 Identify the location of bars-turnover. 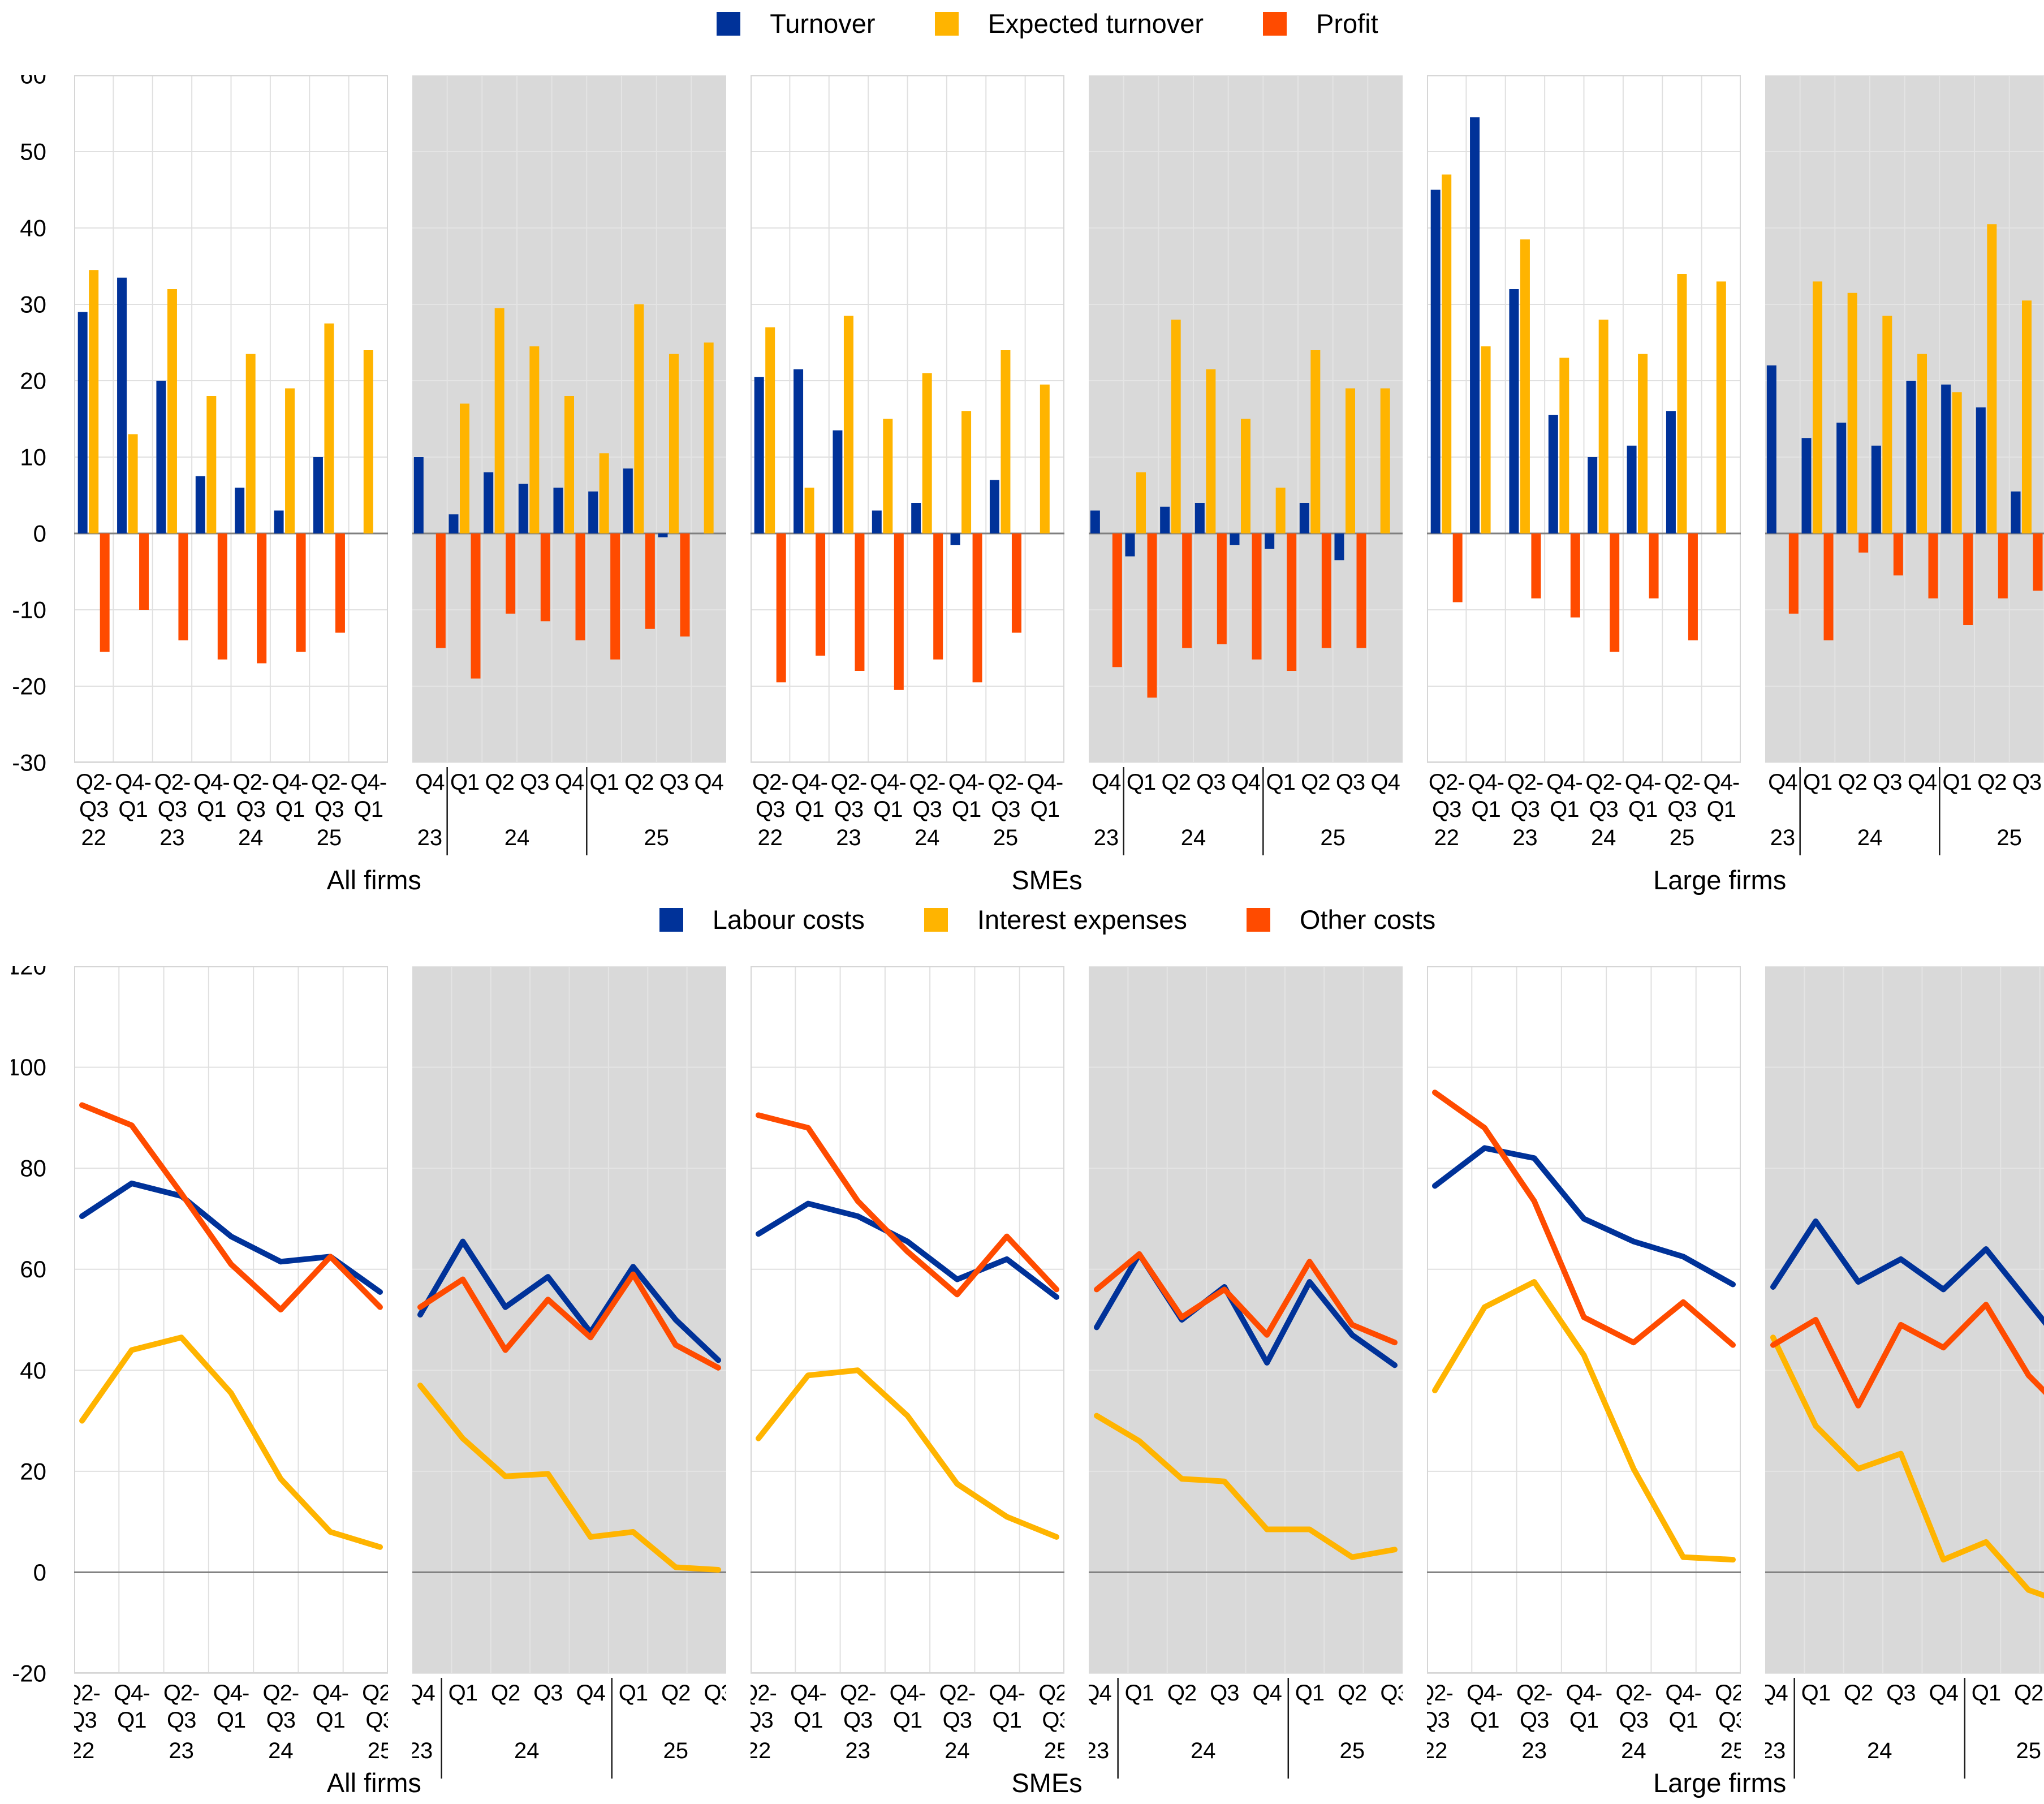
(876, 457).